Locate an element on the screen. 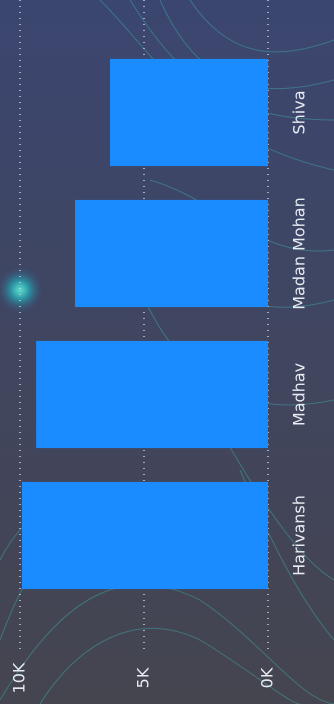 The height and width of the screenshot is (704, 334). x-tick-label: Madan Mohan is located at coordinates (299, 253).